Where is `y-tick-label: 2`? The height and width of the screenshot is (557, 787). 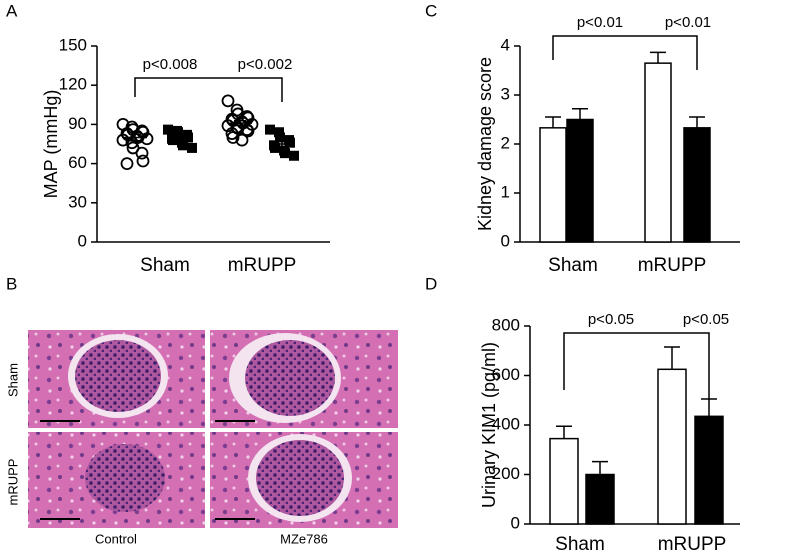 y-tick-label: 2 is located at coordinates (505, 142).